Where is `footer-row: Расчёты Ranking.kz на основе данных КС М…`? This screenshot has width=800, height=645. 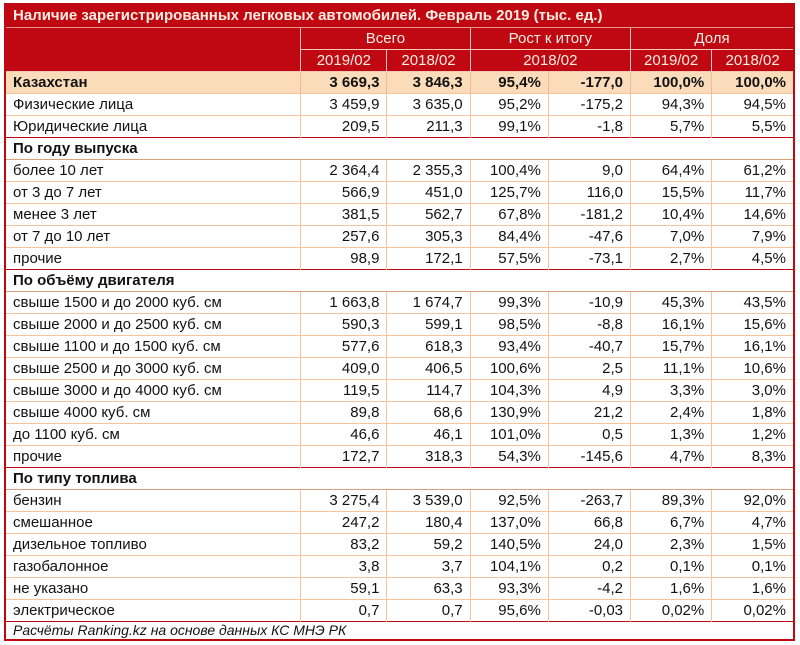
footer-row: Расчёты Ranking.kz на основе данных КС М… is located at coordinates (399, 630).